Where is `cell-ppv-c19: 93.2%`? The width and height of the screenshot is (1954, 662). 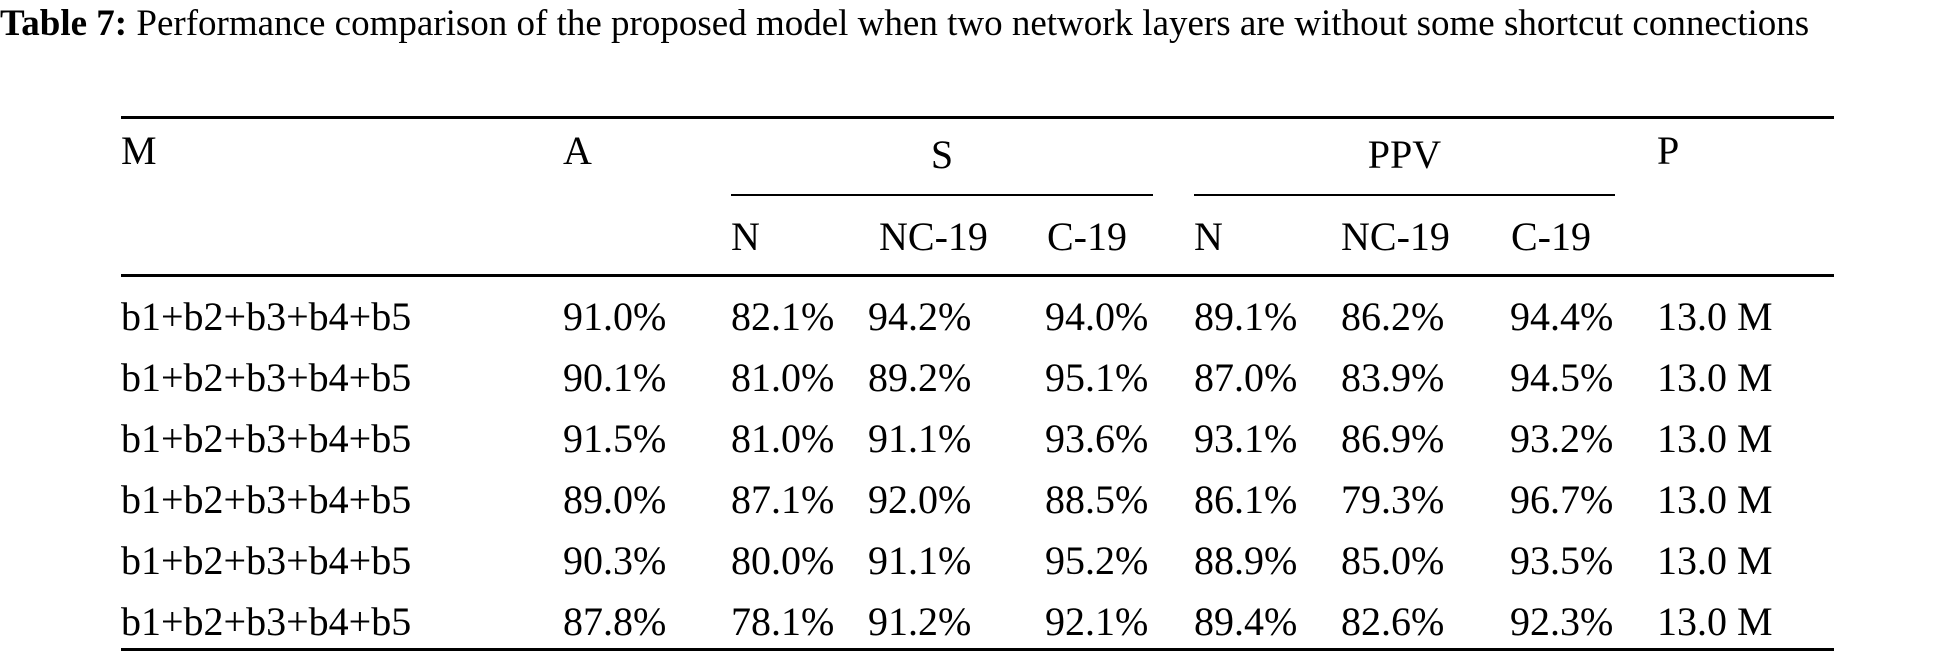
cell-ppv-c19: 93.2% is located at coordinates (1562, 438).